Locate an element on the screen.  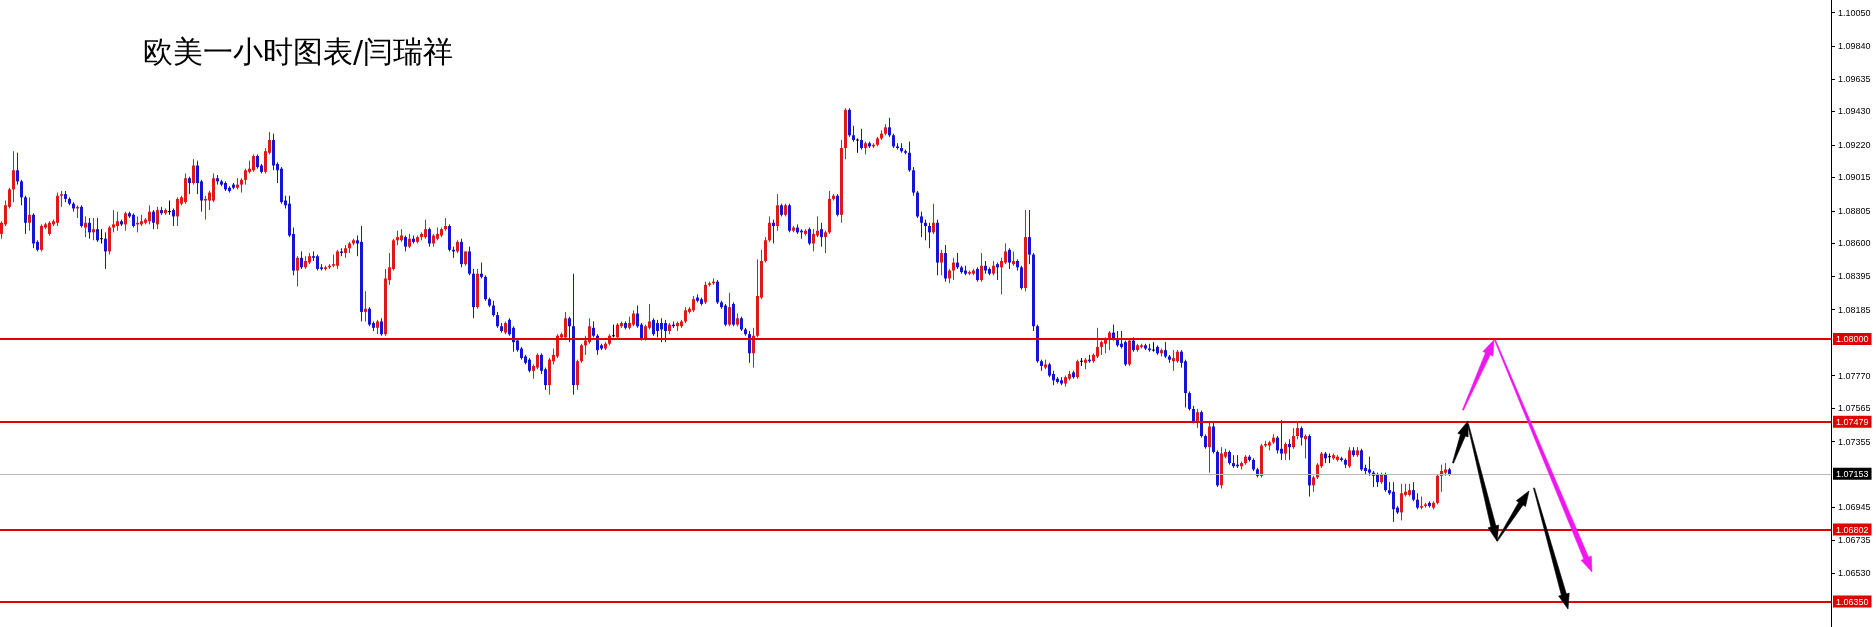
text: 欧美一小时图表/闫瑞祥 is located at coordinates (298, 51).